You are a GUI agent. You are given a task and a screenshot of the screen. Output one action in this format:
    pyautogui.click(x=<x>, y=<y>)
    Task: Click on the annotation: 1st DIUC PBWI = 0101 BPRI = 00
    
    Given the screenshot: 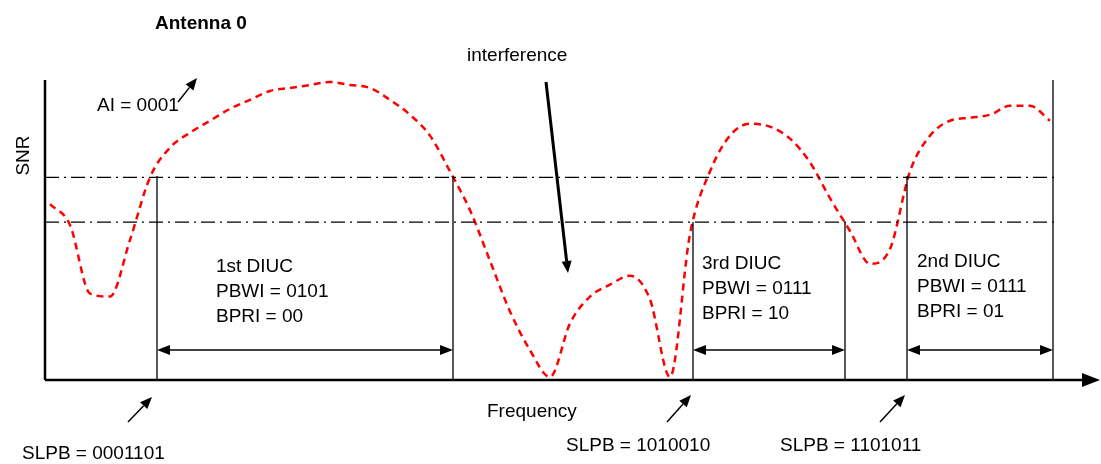 What is the action you would take?
    pyautogui.click(x=272, y=291)
    